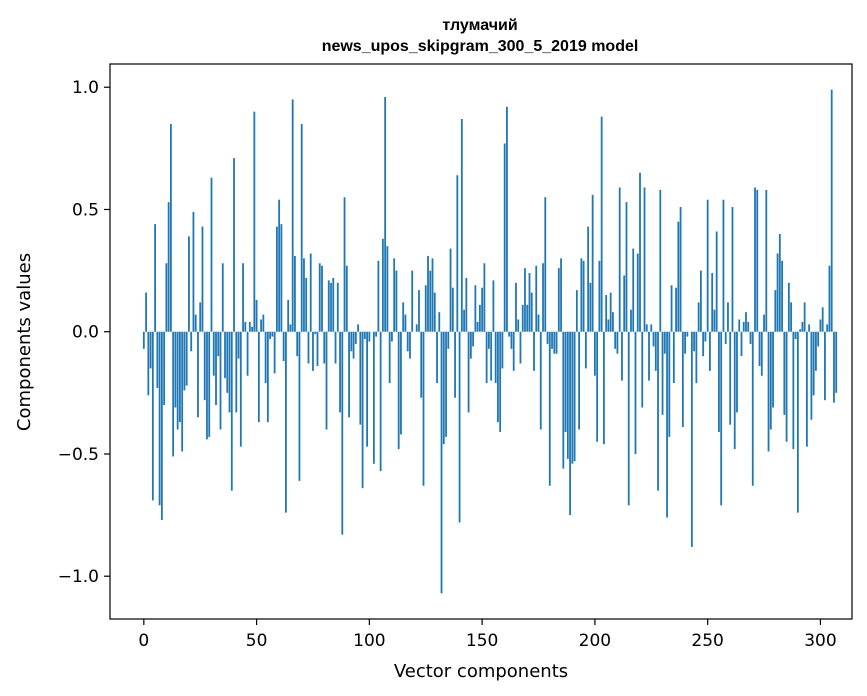  Describe the element at coordinates (482, 641) in the screenshot. I see `x-tick-label: 150` at that location.